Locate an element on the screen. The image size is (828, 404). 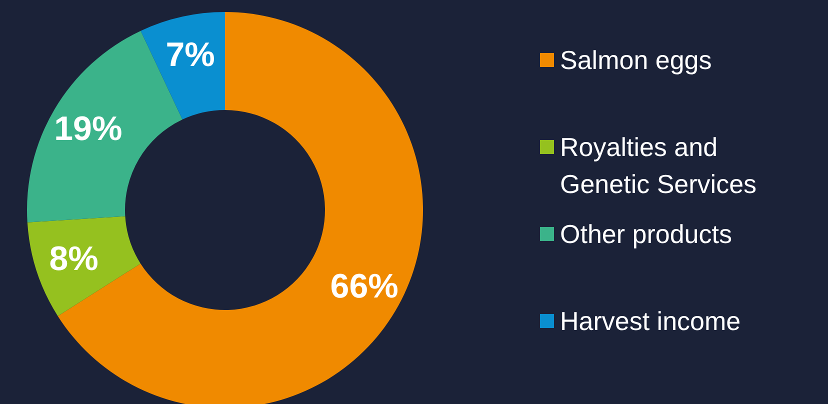
legend-label: Other products is located at coordinates (646, 234).